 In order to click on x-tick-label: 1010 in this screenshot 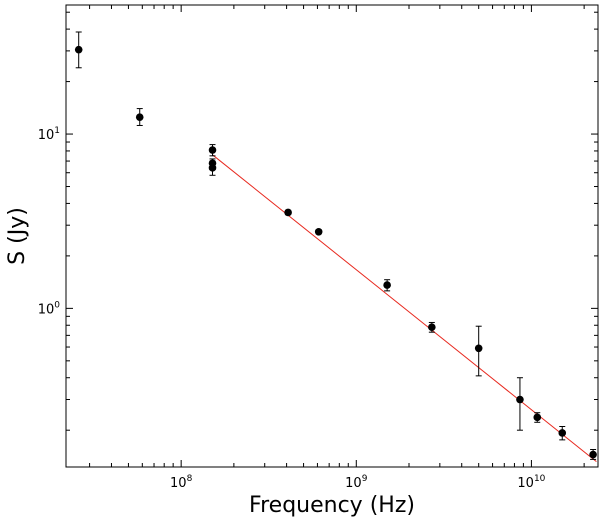, I will do `click(531, 482)`.